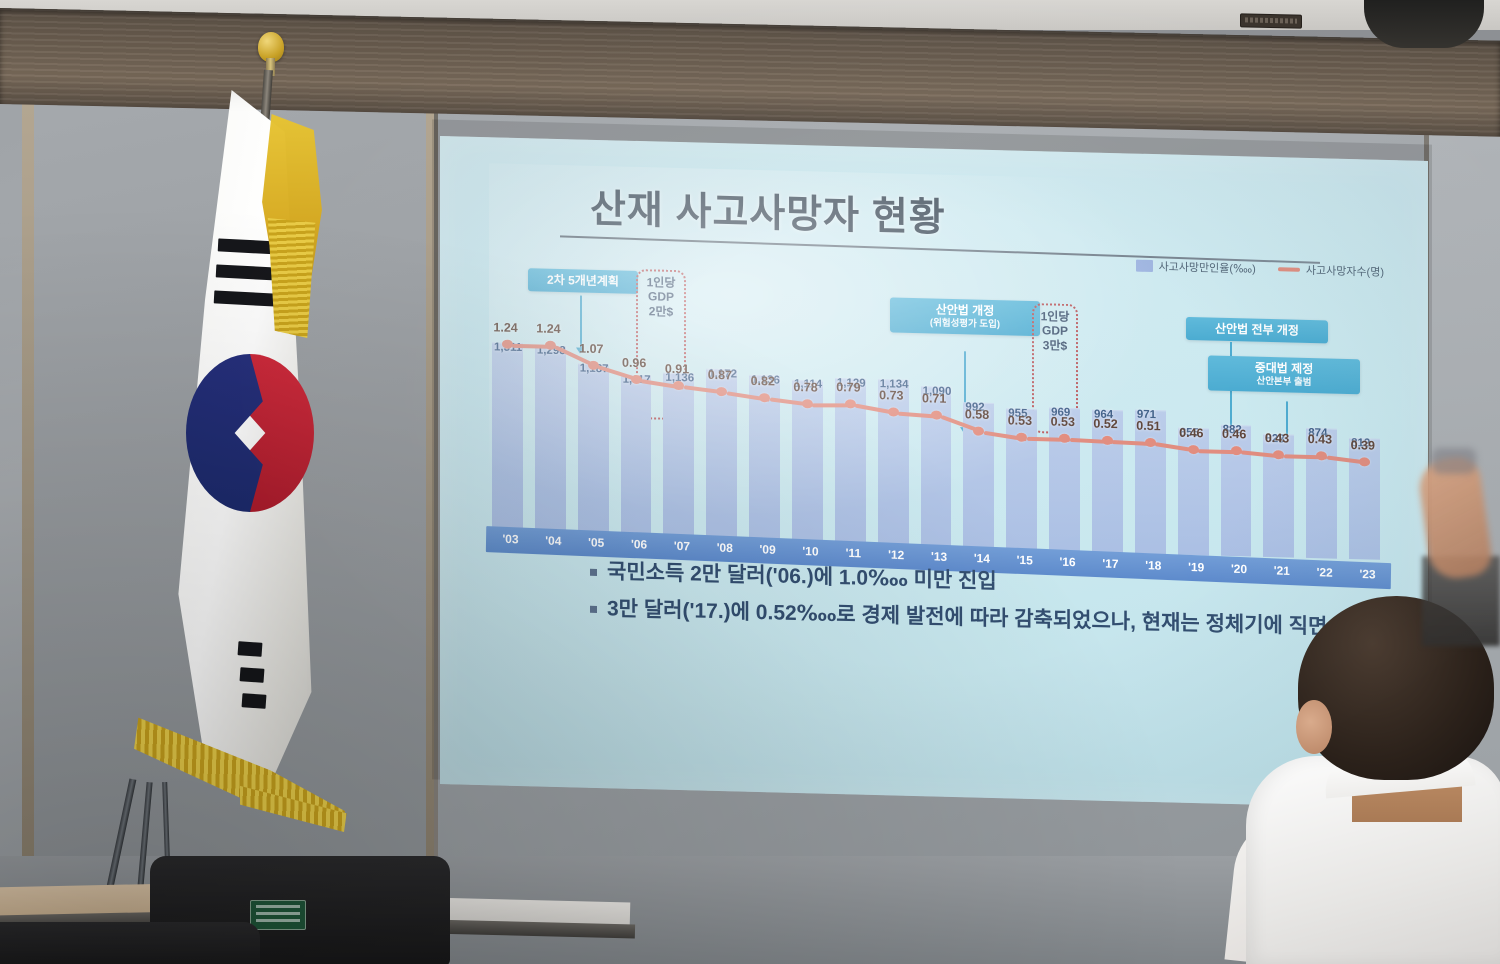  I want to click on taeguk-symbol-icon, so click(250, 433).